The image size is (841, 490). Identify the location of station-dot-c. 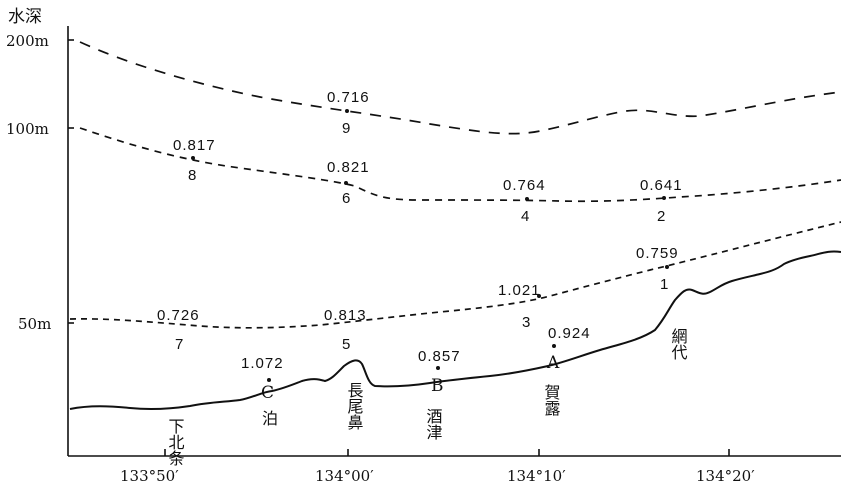
(269, 380).